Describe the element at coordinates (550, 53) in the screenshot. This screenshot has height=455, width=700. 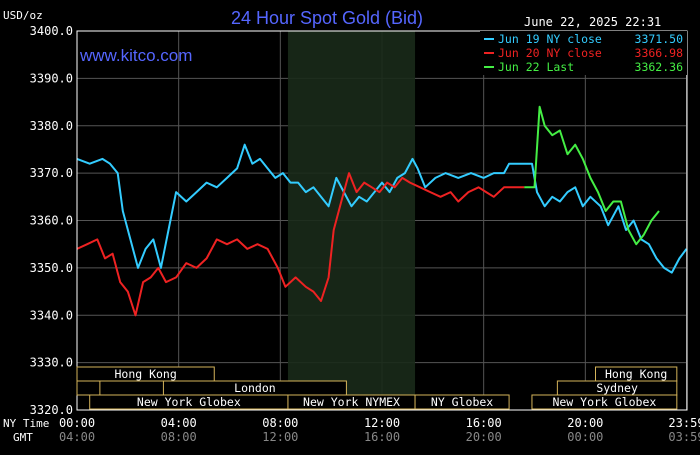
I see `legend-label: Jun 20 NY close` at that location.